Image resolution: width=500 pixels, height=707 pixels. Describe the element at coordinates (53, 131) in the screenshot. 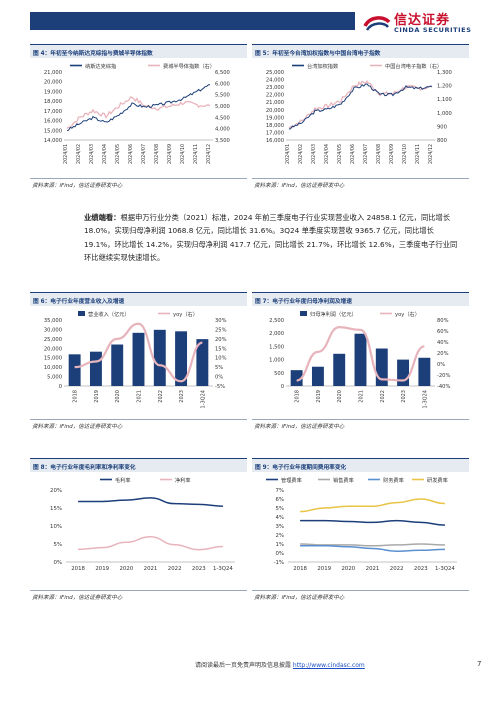

I see `fig4-left-tick: 15,000` at that location.